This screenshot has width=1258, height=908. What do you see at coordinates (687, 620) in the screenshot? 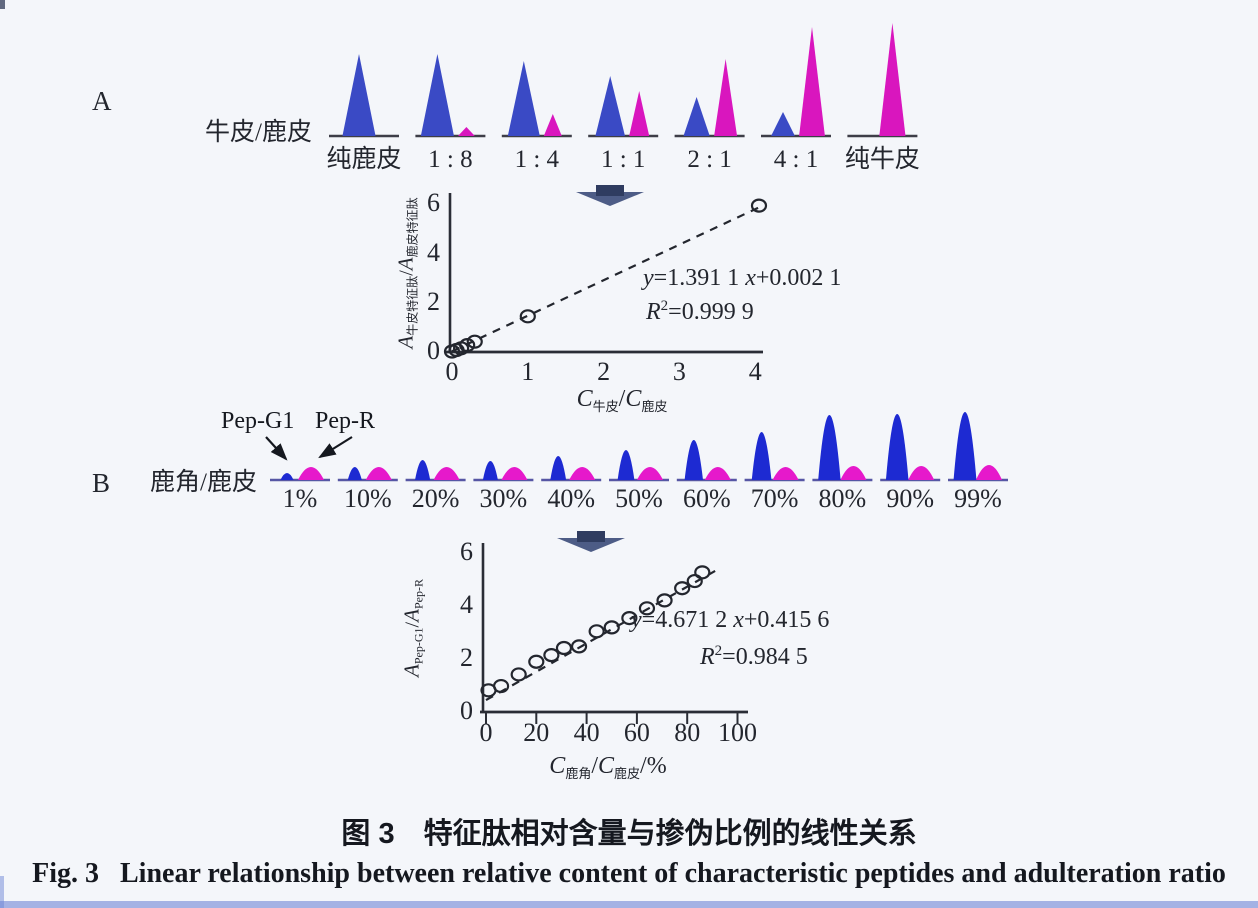
I see `eq-b-mid: =4.671 2` at bounding box center [687, 620].